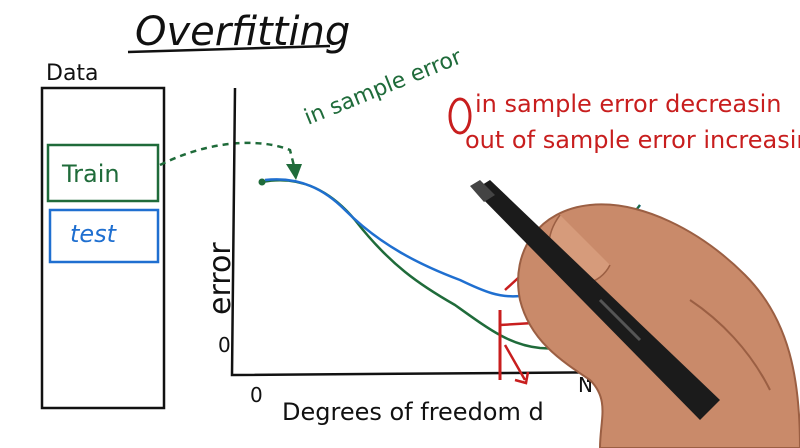 Image resolution: width=800 pixels, height=448 pixels. What do you see at coordinates (632, 140) in the screenshot?
I see `red-note-line2: out of sample error increasing` at bounding box center [632, 140].